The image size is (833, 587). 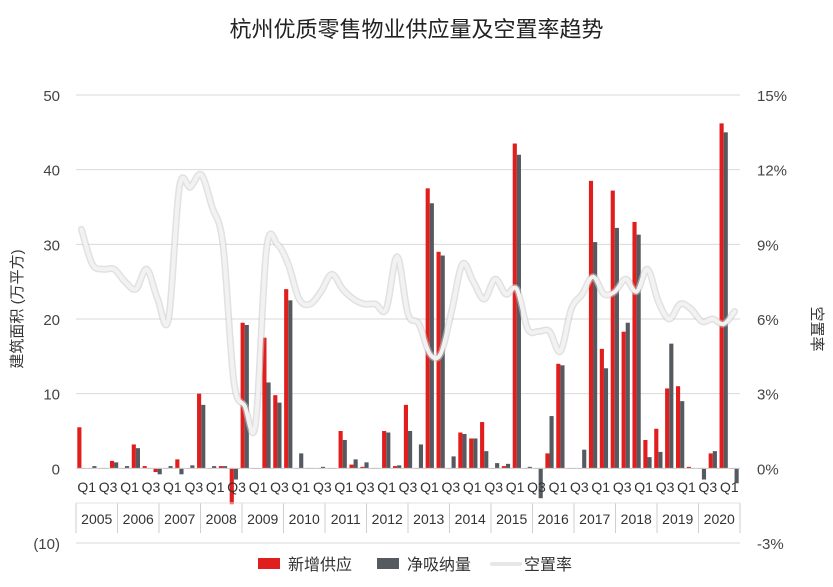 I want to click on x-tick-year: 2009, so click(x=262, y=519).